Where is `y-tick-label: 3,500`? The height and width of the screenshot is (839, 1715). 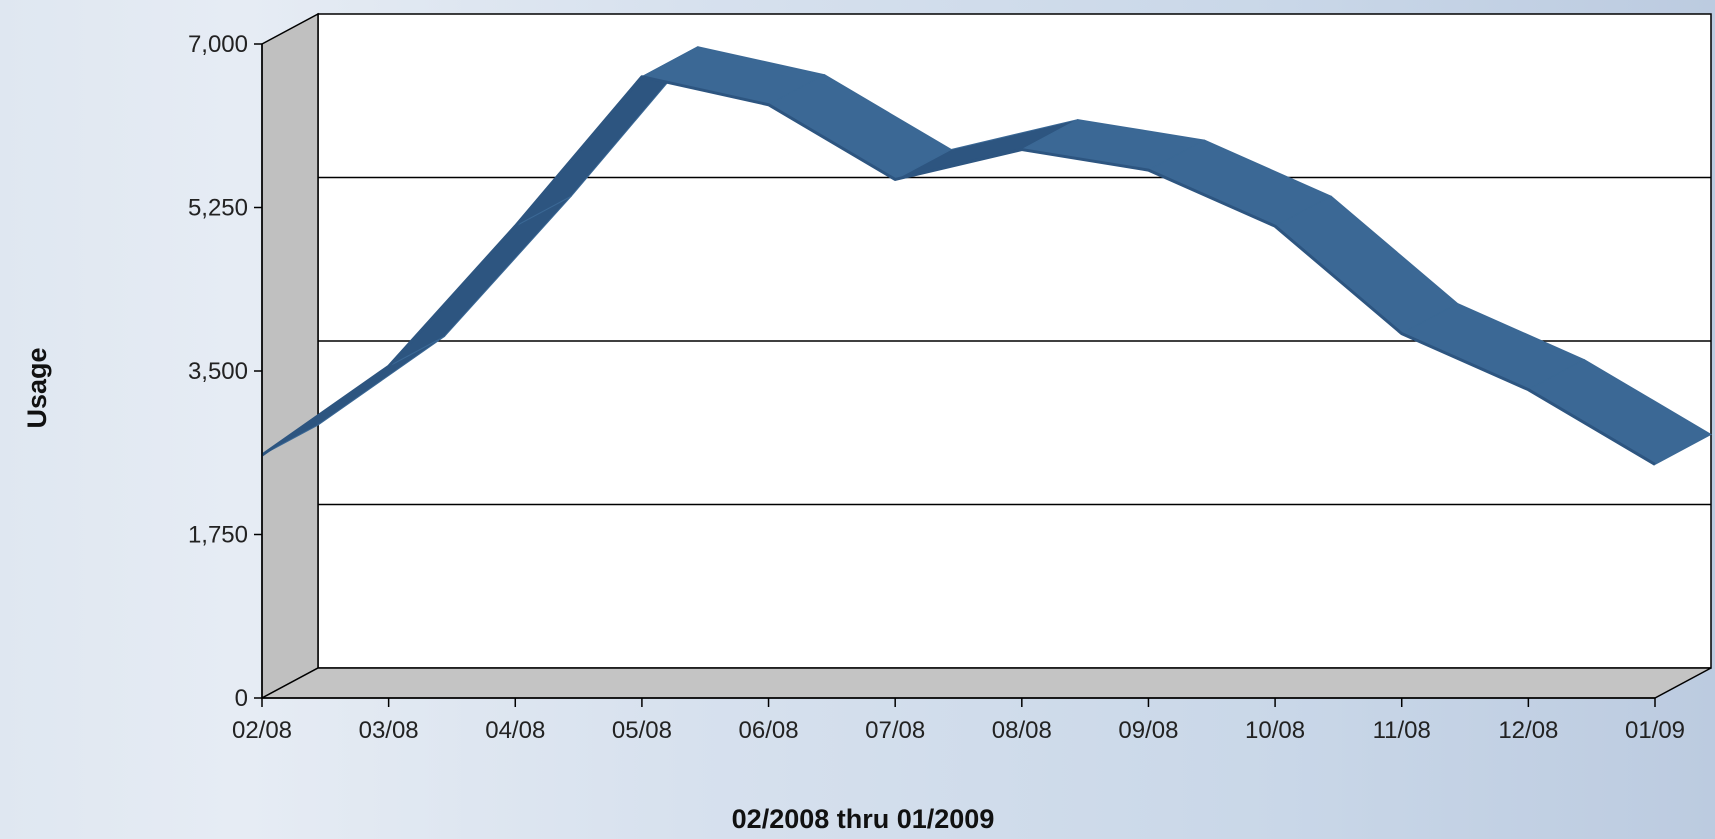 y-tick-label: 3,500 is located at coordinates (218, 371).